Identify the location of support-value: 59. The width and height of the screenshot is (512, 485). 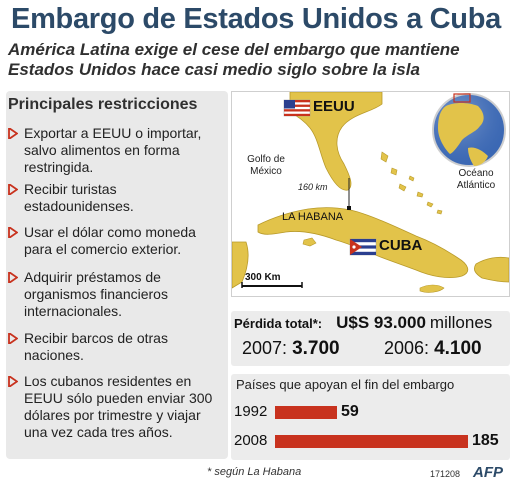
(350, 411).